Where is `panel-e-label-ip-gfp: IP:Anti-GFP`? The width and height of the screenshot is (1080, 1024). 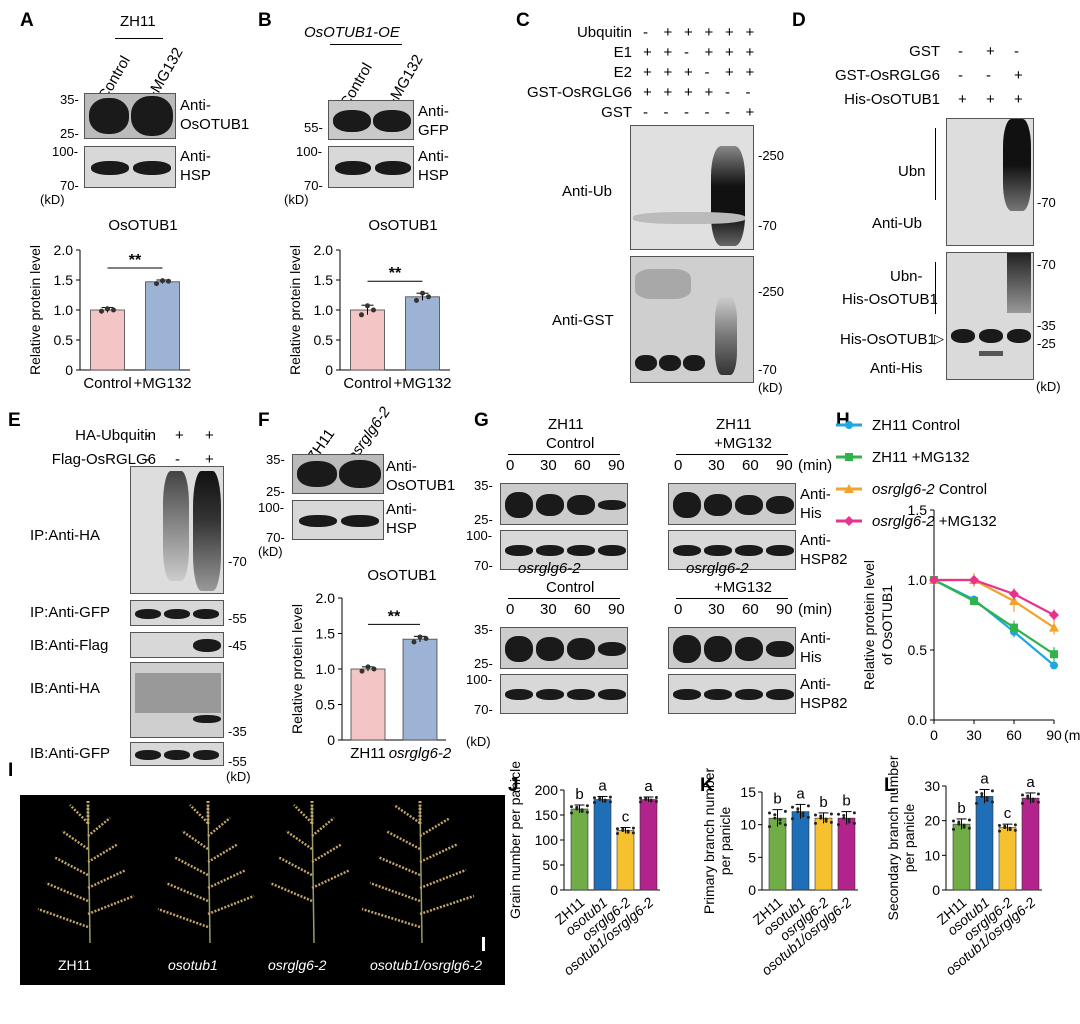 panel-e-label-ip-gfp: IP:Anti-GFP is located at coordinates (70, 612).